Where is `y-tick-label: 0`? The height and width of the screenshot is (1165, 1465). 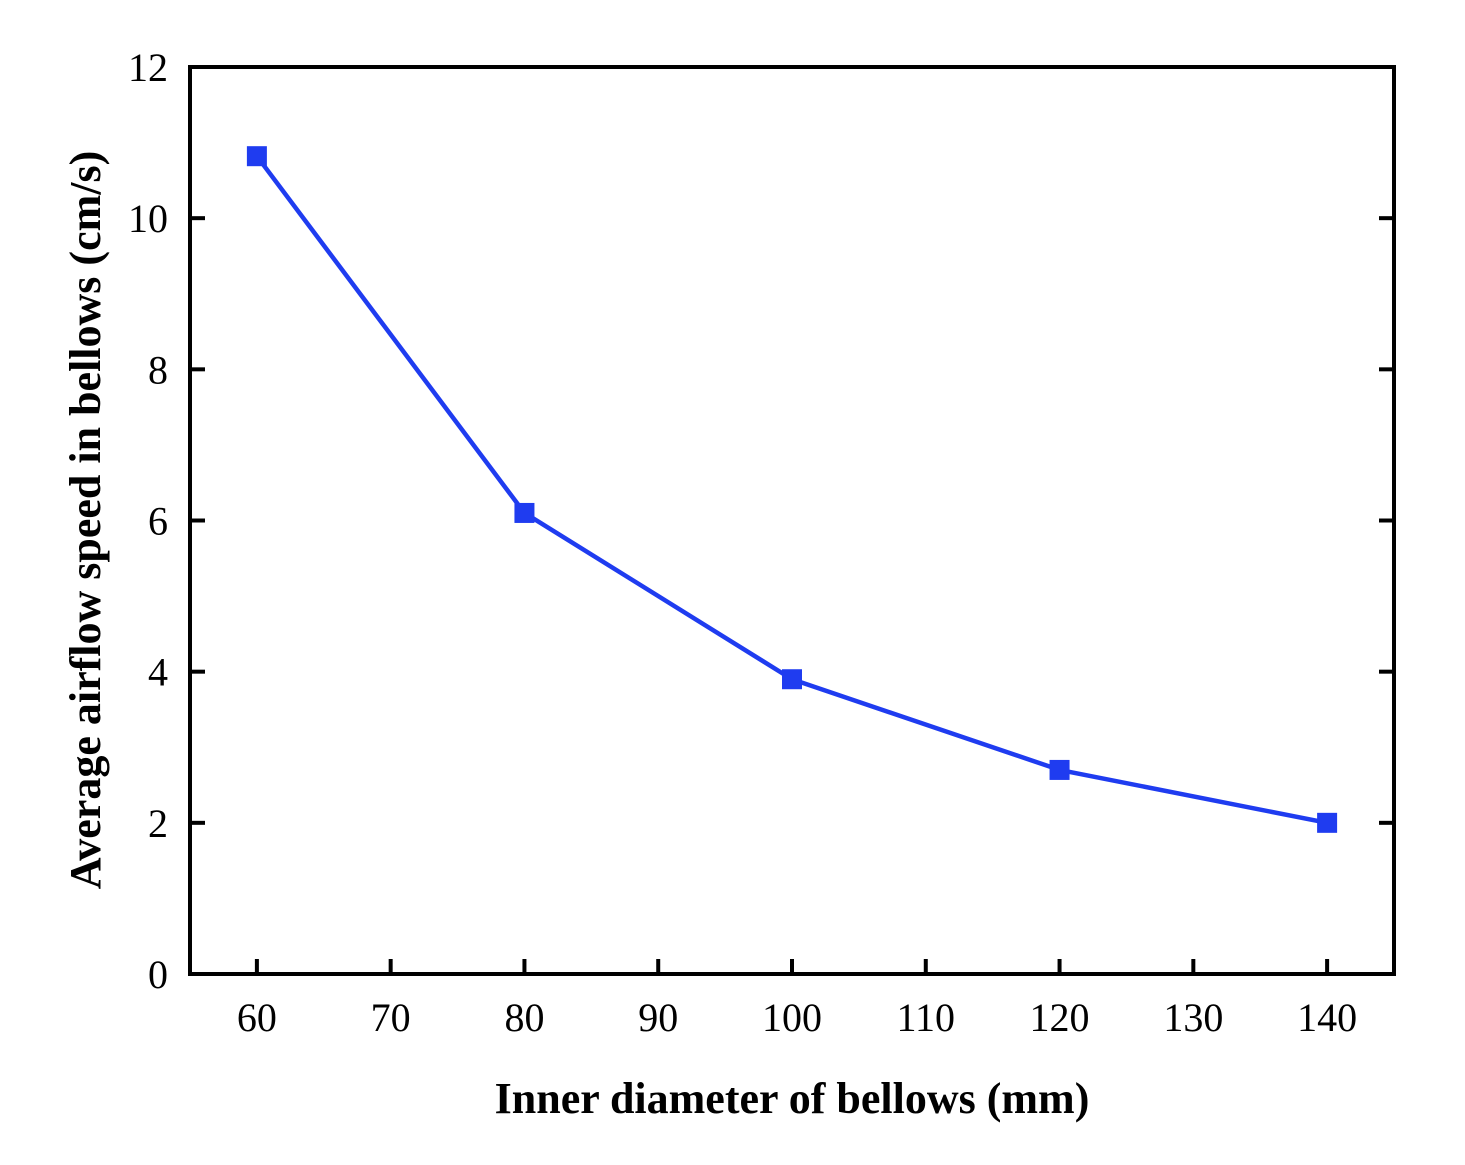 y-tick-label: 0 is located at coordinates (158, 974).